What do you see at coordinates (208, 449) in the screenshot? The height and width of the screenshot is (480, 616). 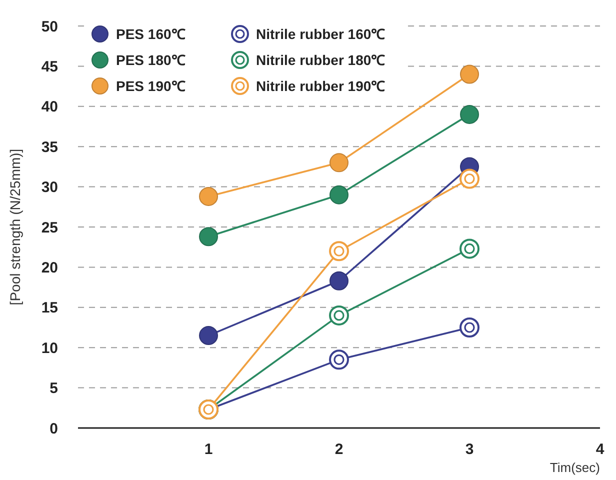 I see `x-tick-label: 1` at bounding box center [208, 449].